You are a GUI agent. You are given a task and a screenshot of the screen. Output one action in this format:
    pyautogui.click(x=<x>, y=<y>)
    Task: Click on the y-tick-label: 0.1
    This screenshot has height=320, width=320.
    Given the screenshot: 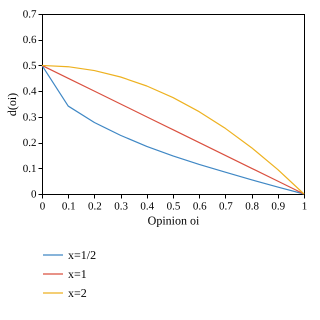 What is the action you would take?
    pyautogui.click(x=29, y=168)
    